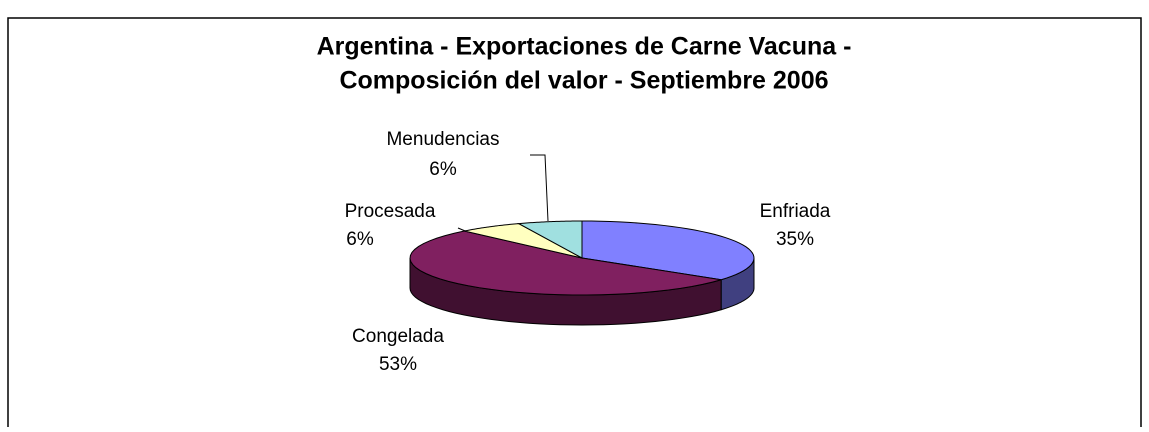  I want to click on slice-label: Menudencias, so click(442, 139).